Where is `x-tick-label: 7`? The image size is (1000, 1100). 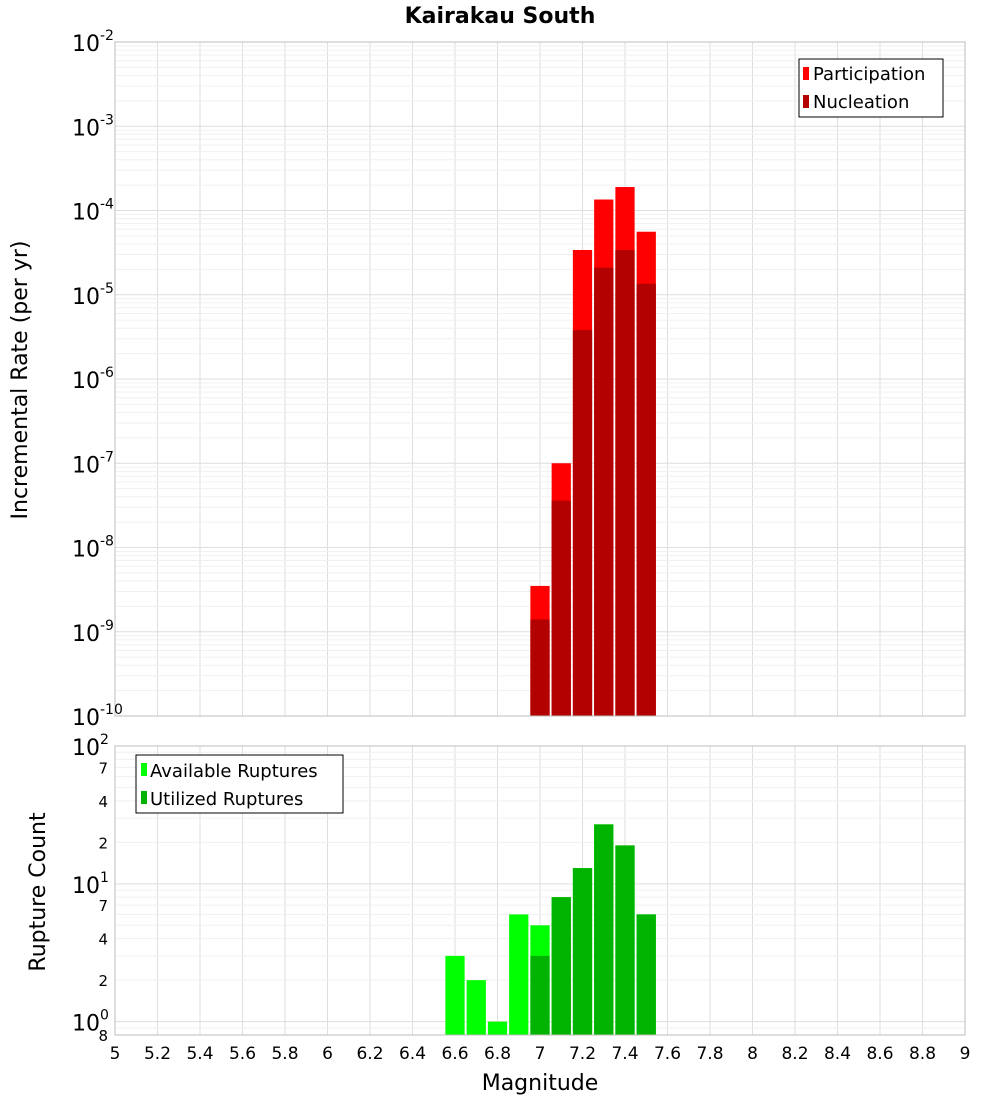 x-tick-label: 7 is located at coordinates (540, 1054).